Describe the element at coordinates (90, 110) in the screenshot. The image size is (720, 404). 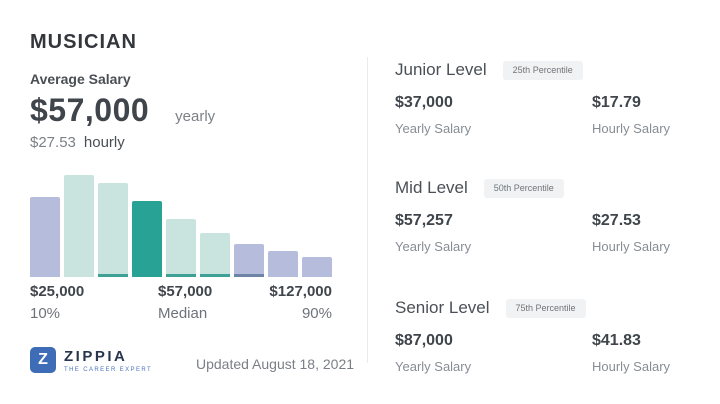
I see `yearly-salary-value: $57,000` at that location.